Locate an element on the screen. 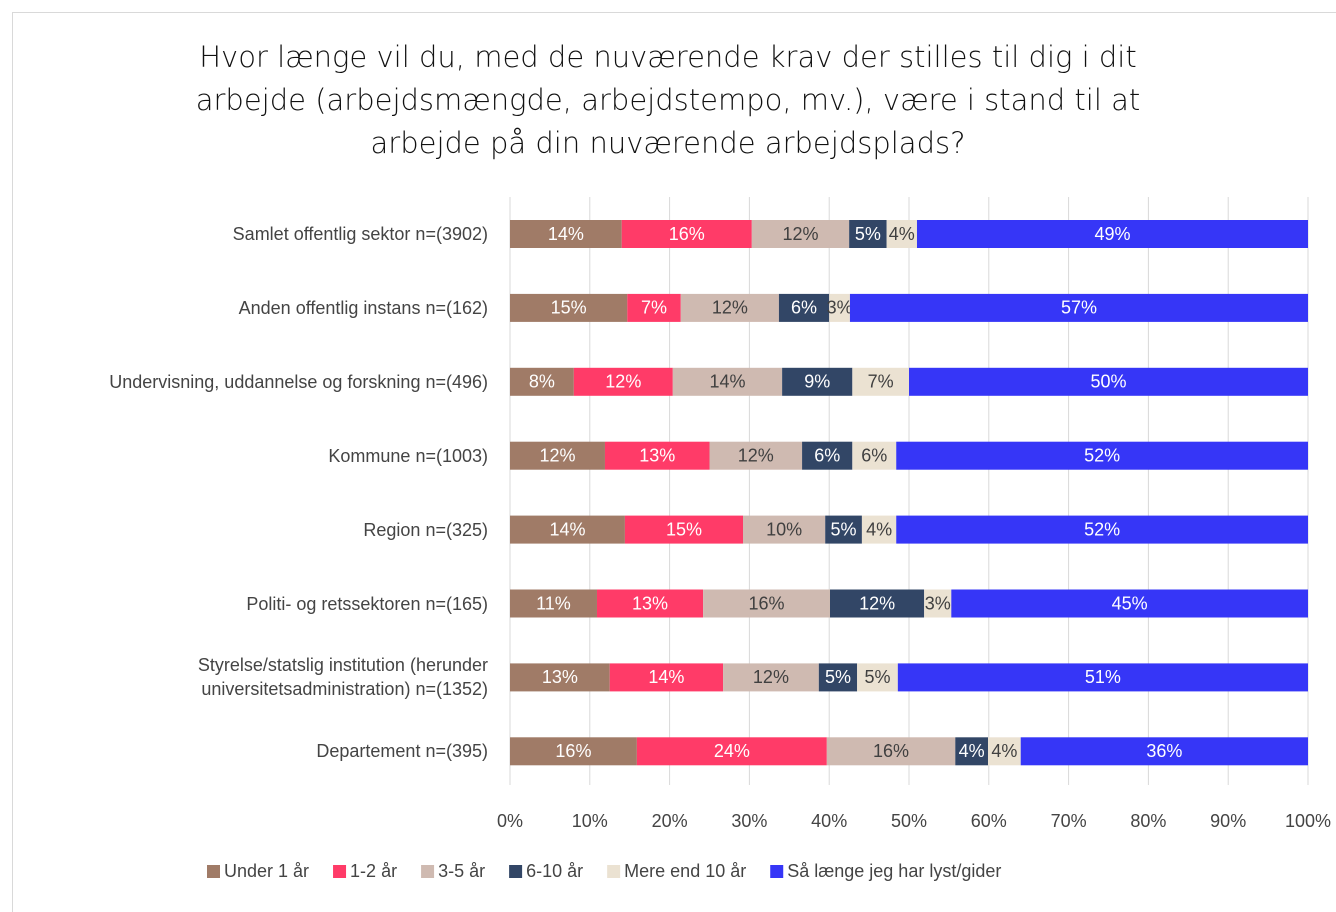 The image size is (1336, 912). y-tick-label: Samlet offentlig sektor n=(3902) is located at coordinates (360, 234).